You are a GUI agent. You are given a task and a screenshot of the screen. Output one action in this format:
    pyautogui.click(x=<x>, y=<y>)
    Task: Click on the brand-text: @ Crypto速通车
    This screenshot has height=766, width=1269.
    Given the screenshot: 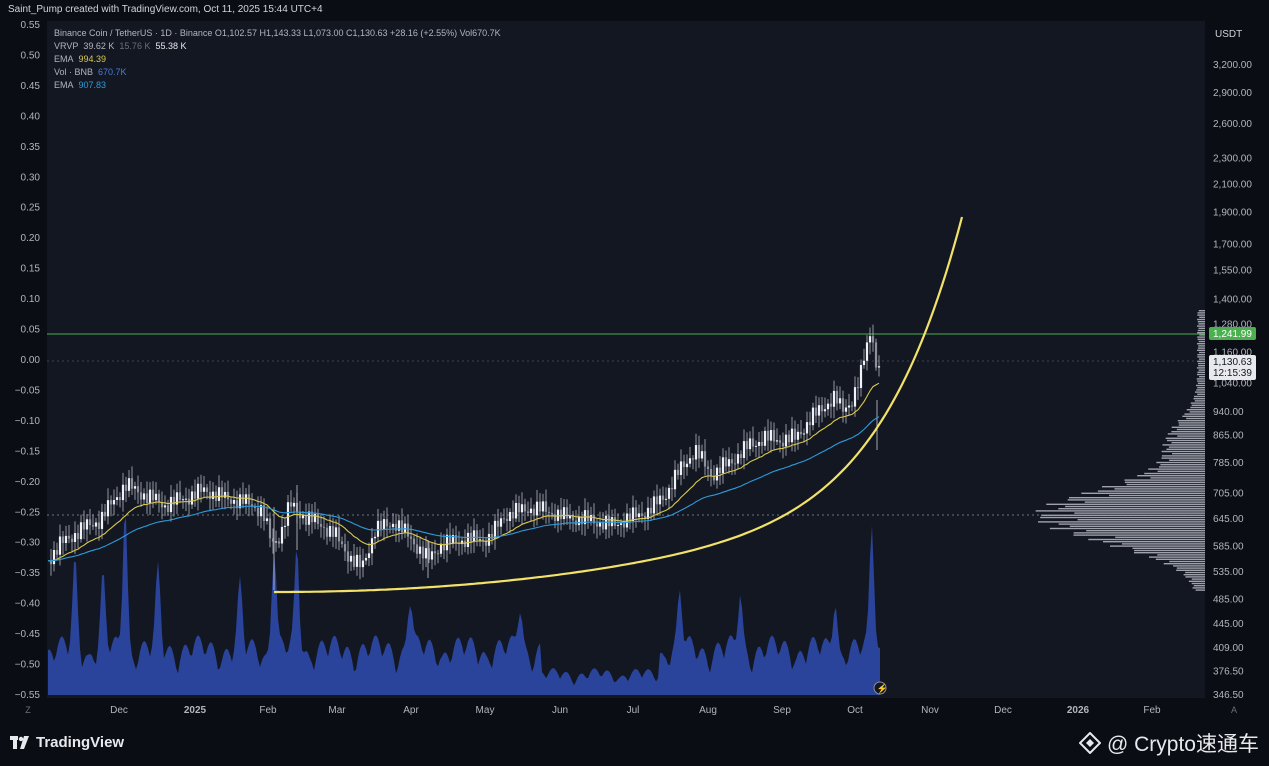 What is the action you would take?
    pyautogui.click(x=1182, y=744)
    